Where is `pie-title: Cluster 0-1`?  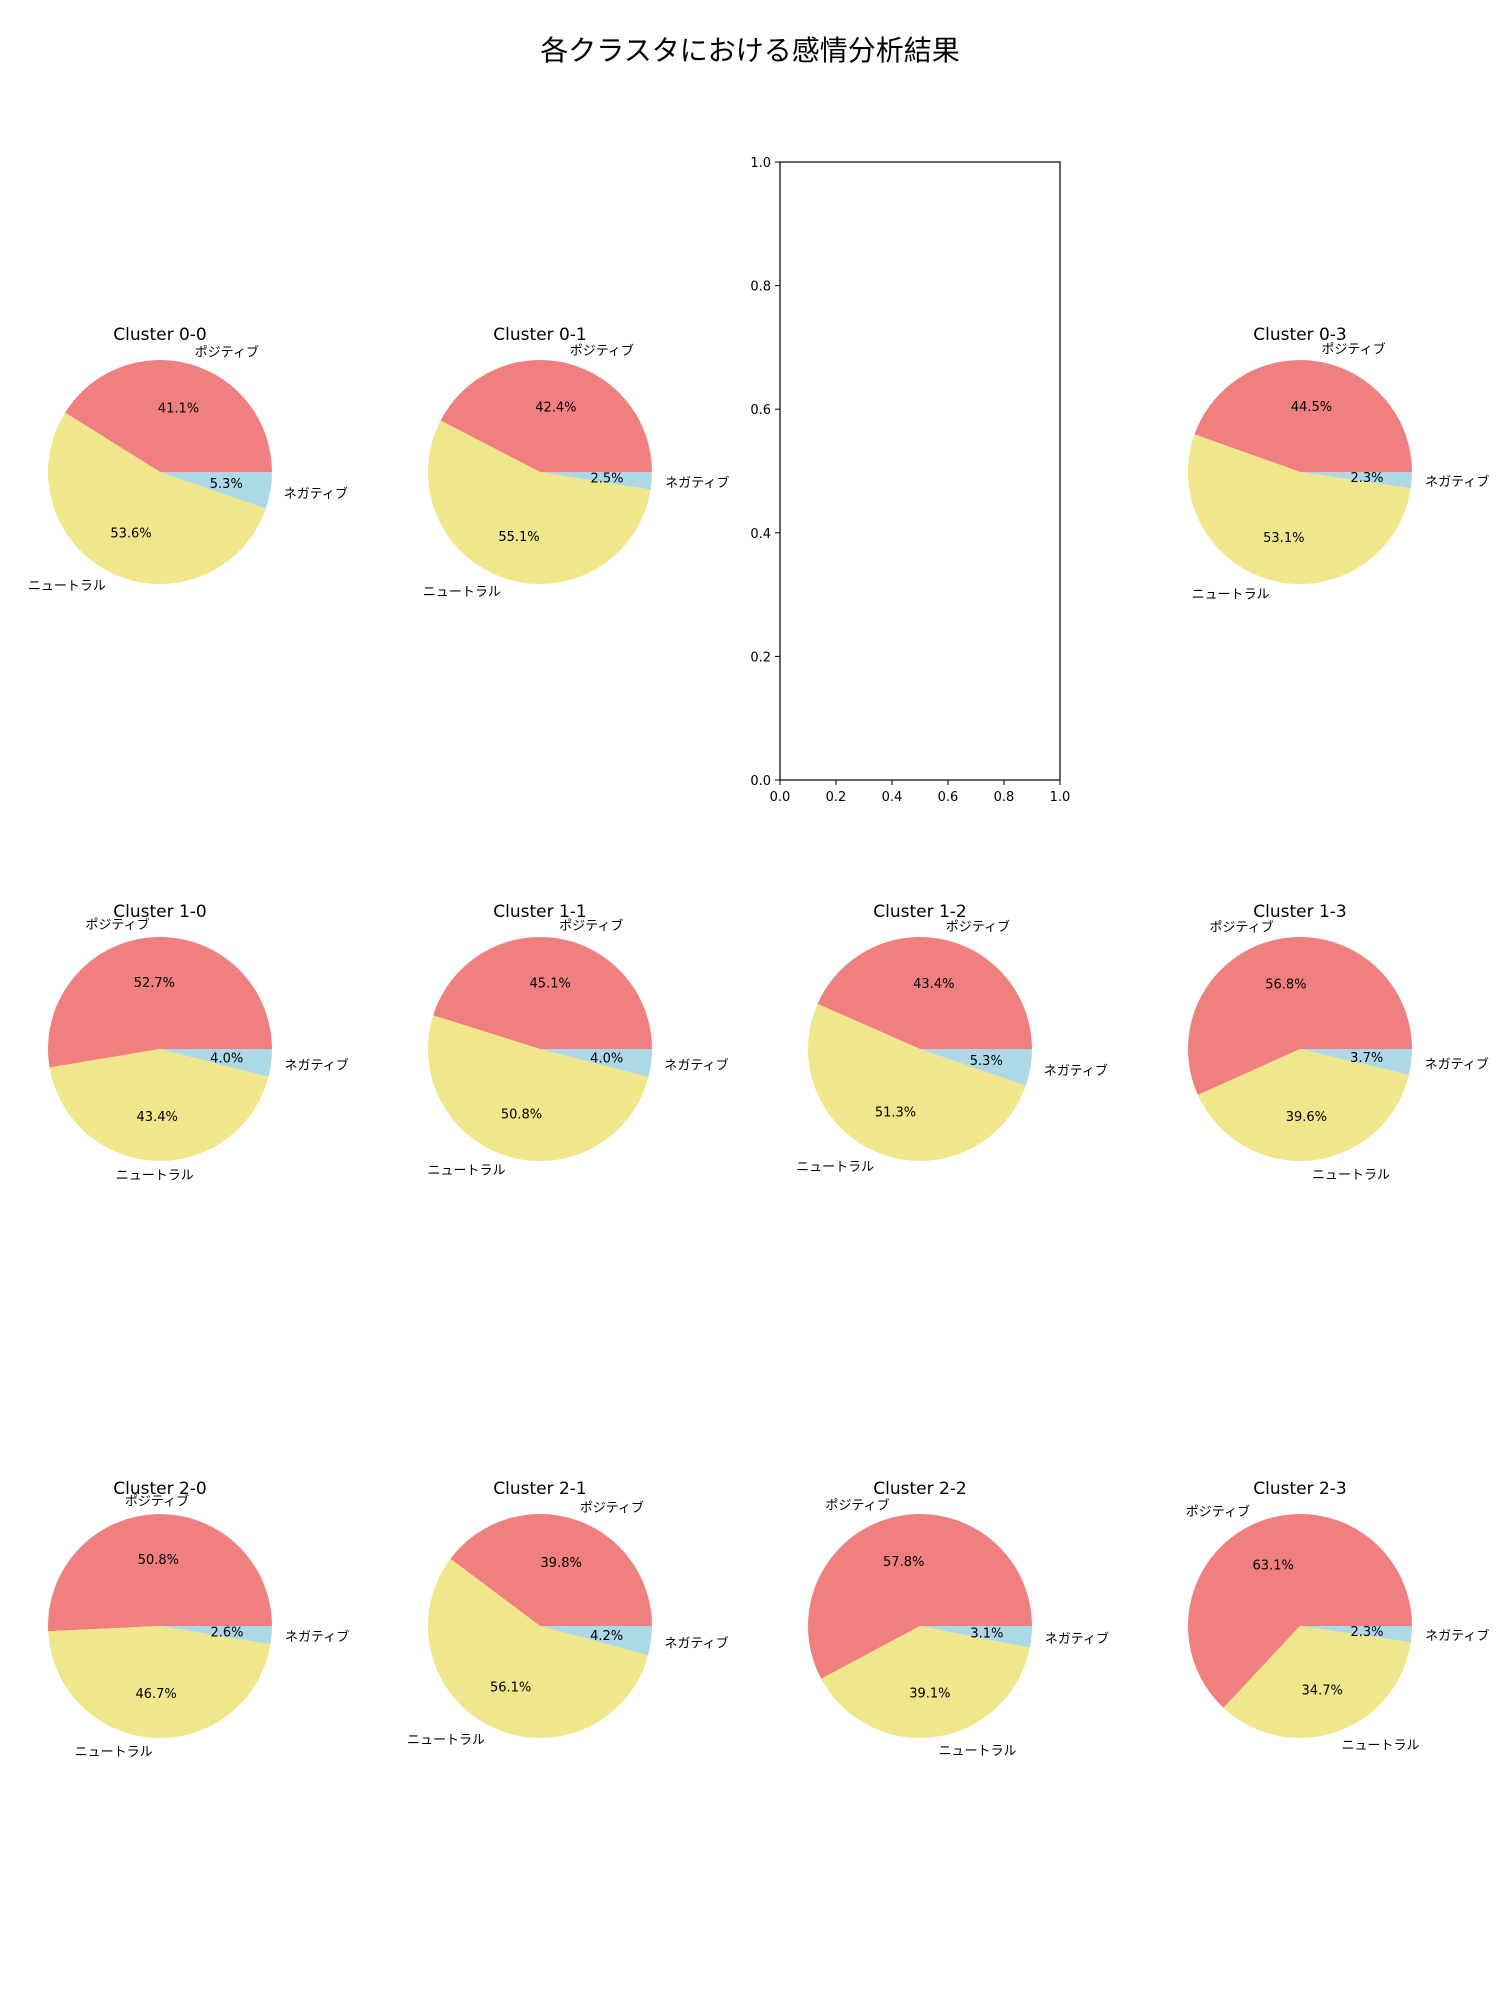 pie-title: Cluster 0-1 is located at coordinates (540, 335).